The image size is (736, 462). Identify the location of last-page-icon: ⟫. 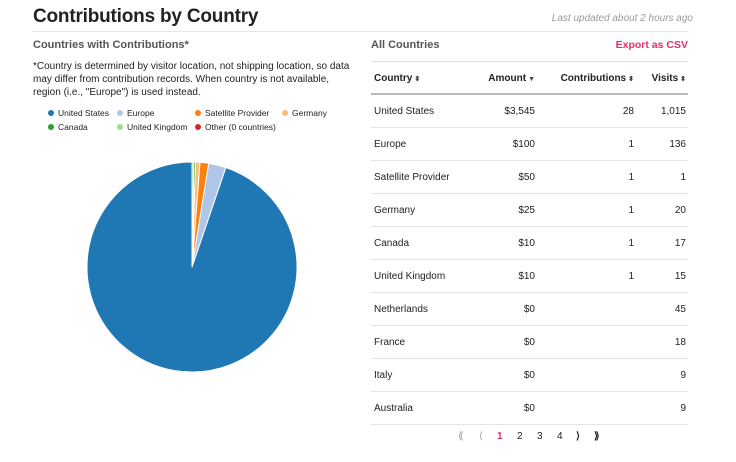
(597, 436).